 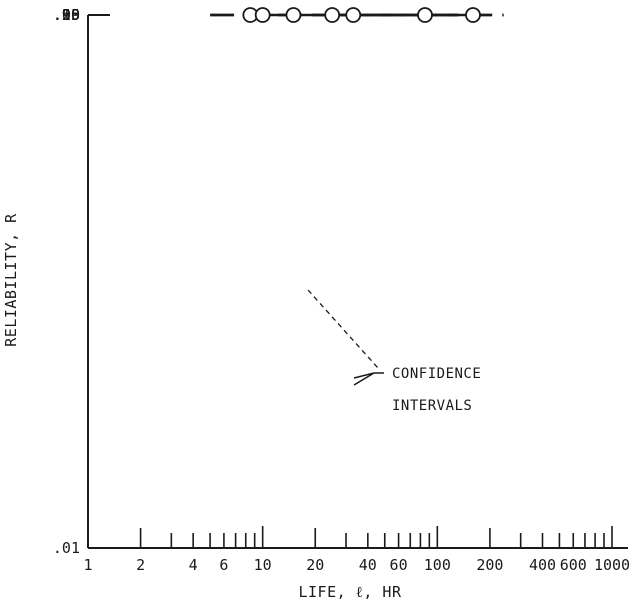 I want to click on y-tick-label: .95, so click(x=66, y=15).